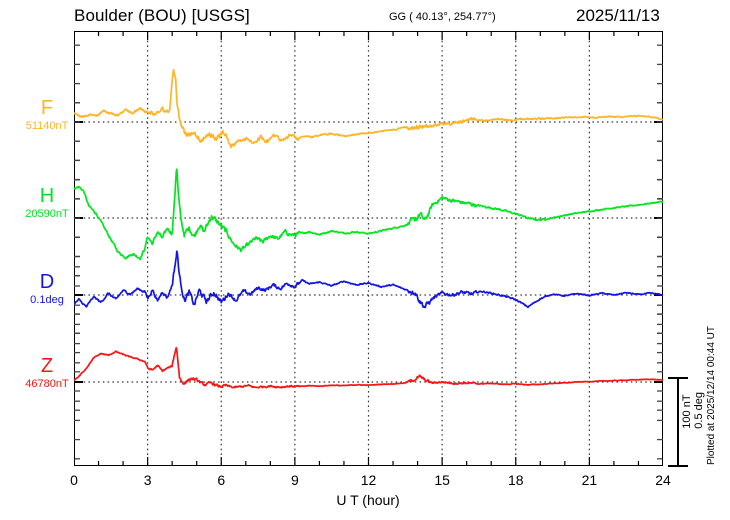 This screenshot has height=520, width=730. I want to click on scale-bar, so click(678, 422).